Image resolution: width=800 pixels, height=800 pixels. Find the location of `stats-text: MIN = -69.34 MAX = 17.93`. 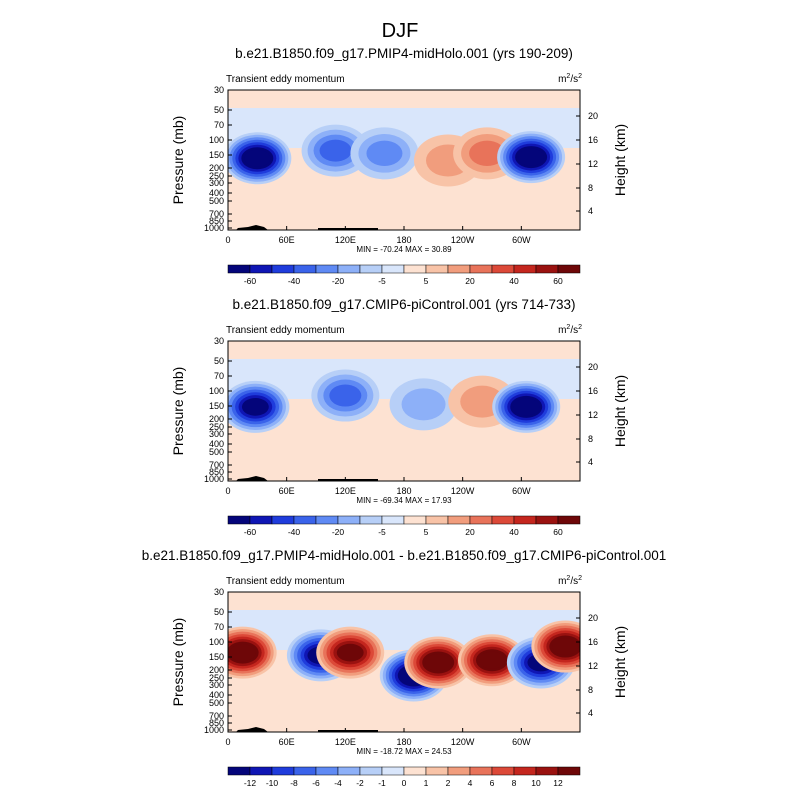

stats-text: MIN = -69.34 MAX = 17.93 is located at coordinates (404, 500).